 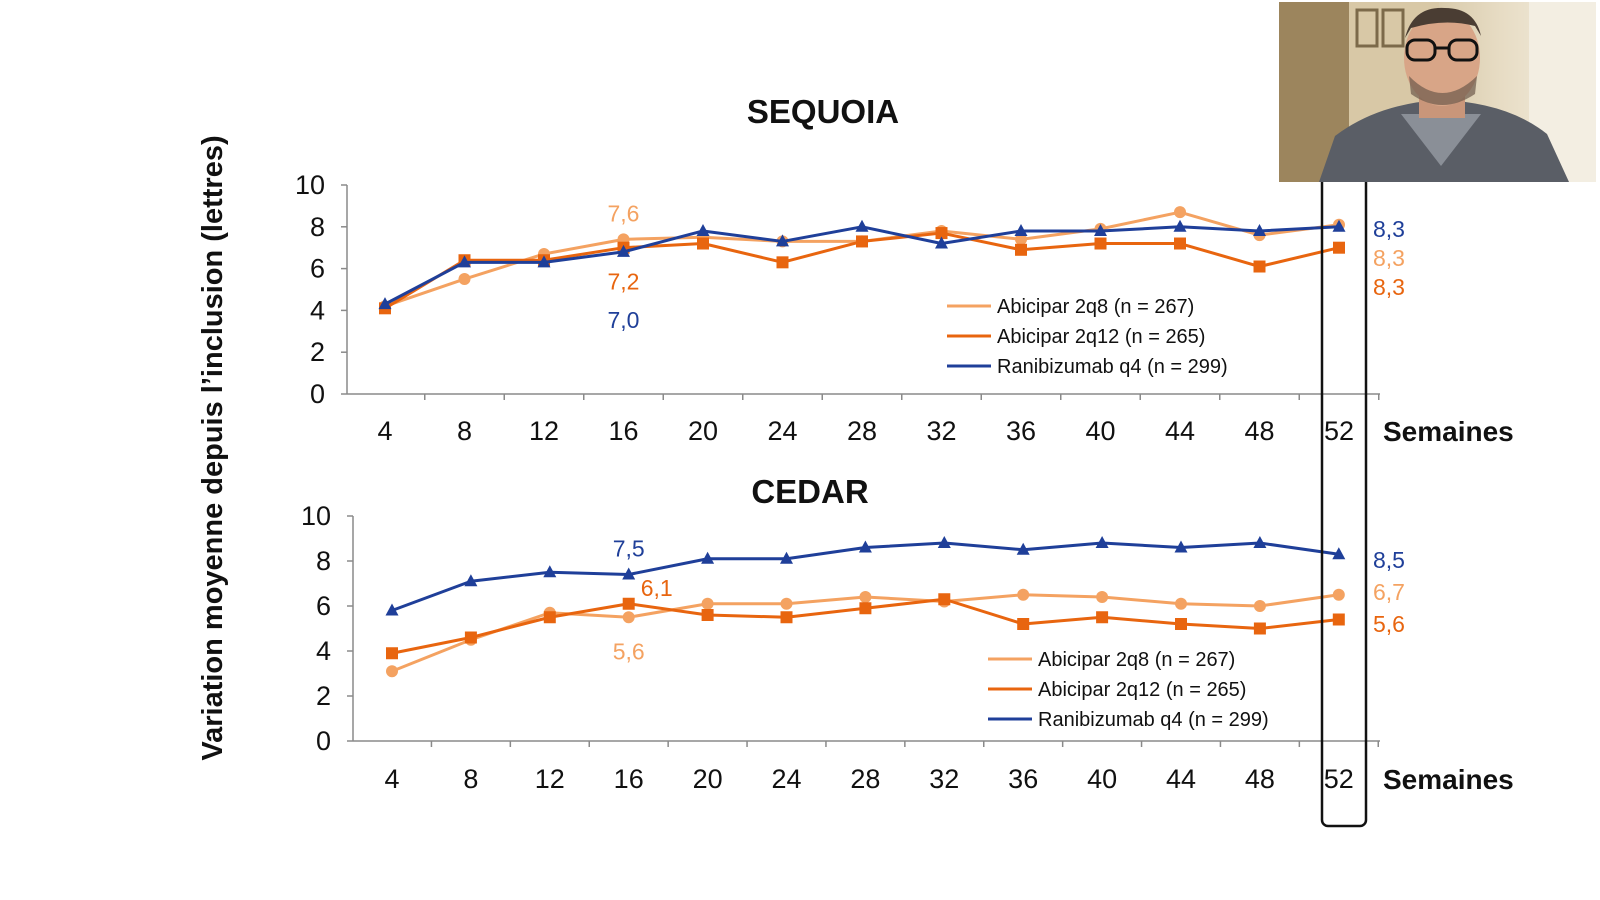 I want to click on webcam-overlay: S, so click(x=1437, y=92).